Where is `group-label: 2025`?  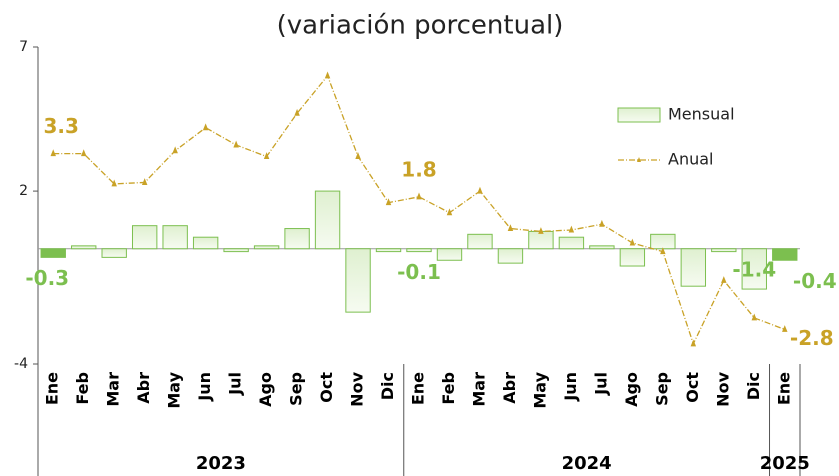 group-label: 2025 is located at coordinates (785, 463).